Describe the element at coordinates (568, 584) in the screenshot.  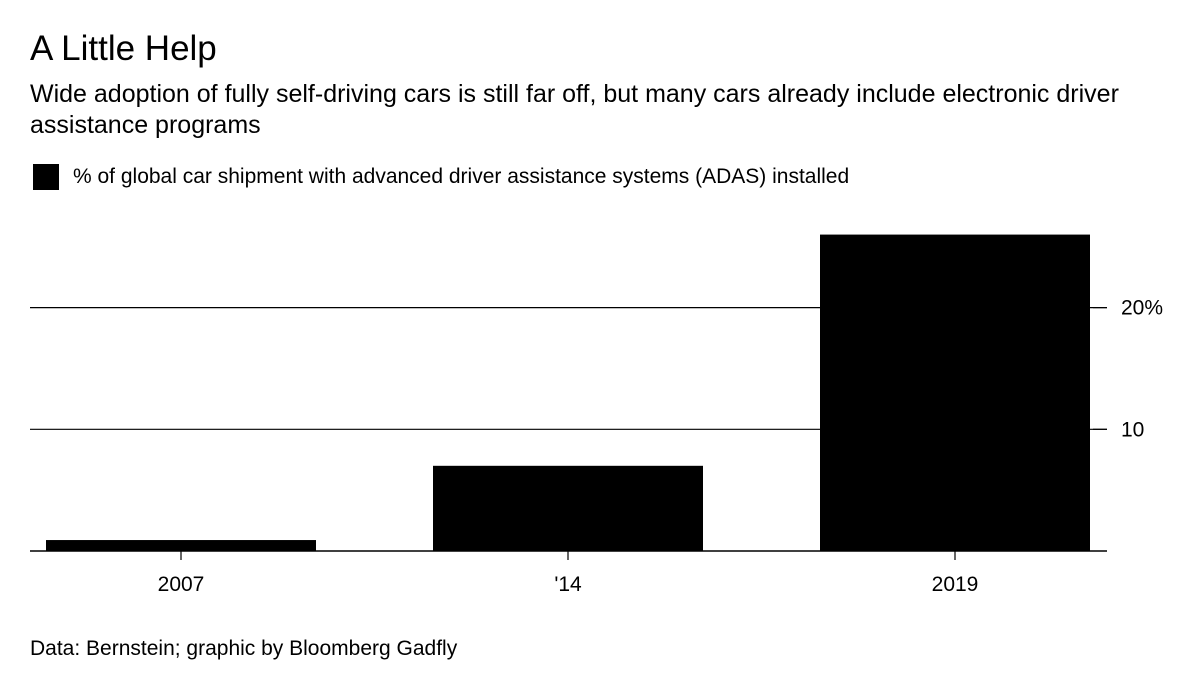
I see `x-tick-label: '14` at that location.